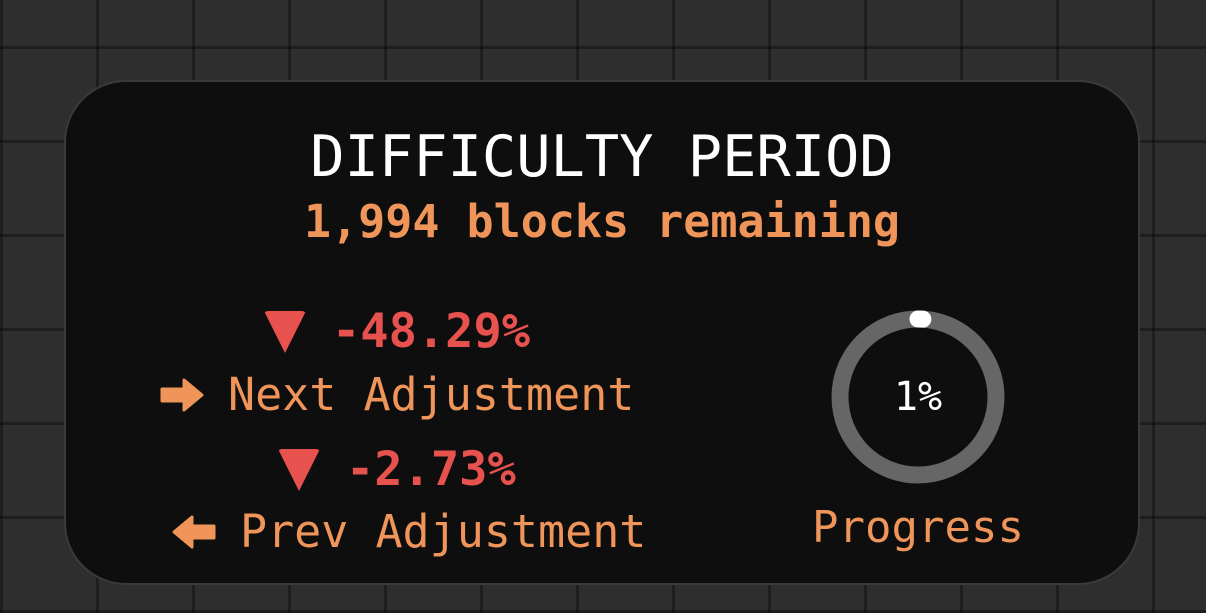  What do you see at coordinates (431, 469) in the screenshot?
I see `prev-change-value: -2.73%` at bounding box center [431, 469].